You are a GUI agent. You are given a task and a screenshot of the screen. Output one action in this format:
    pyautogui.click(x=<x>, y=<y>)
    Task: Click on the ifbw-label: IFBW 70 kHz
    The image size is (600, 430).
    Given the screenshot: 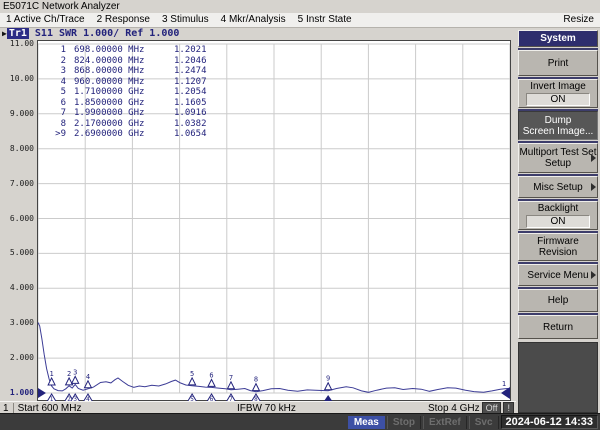 What is the action you would take?
    pyautogui.click(x=266, y=408)
    